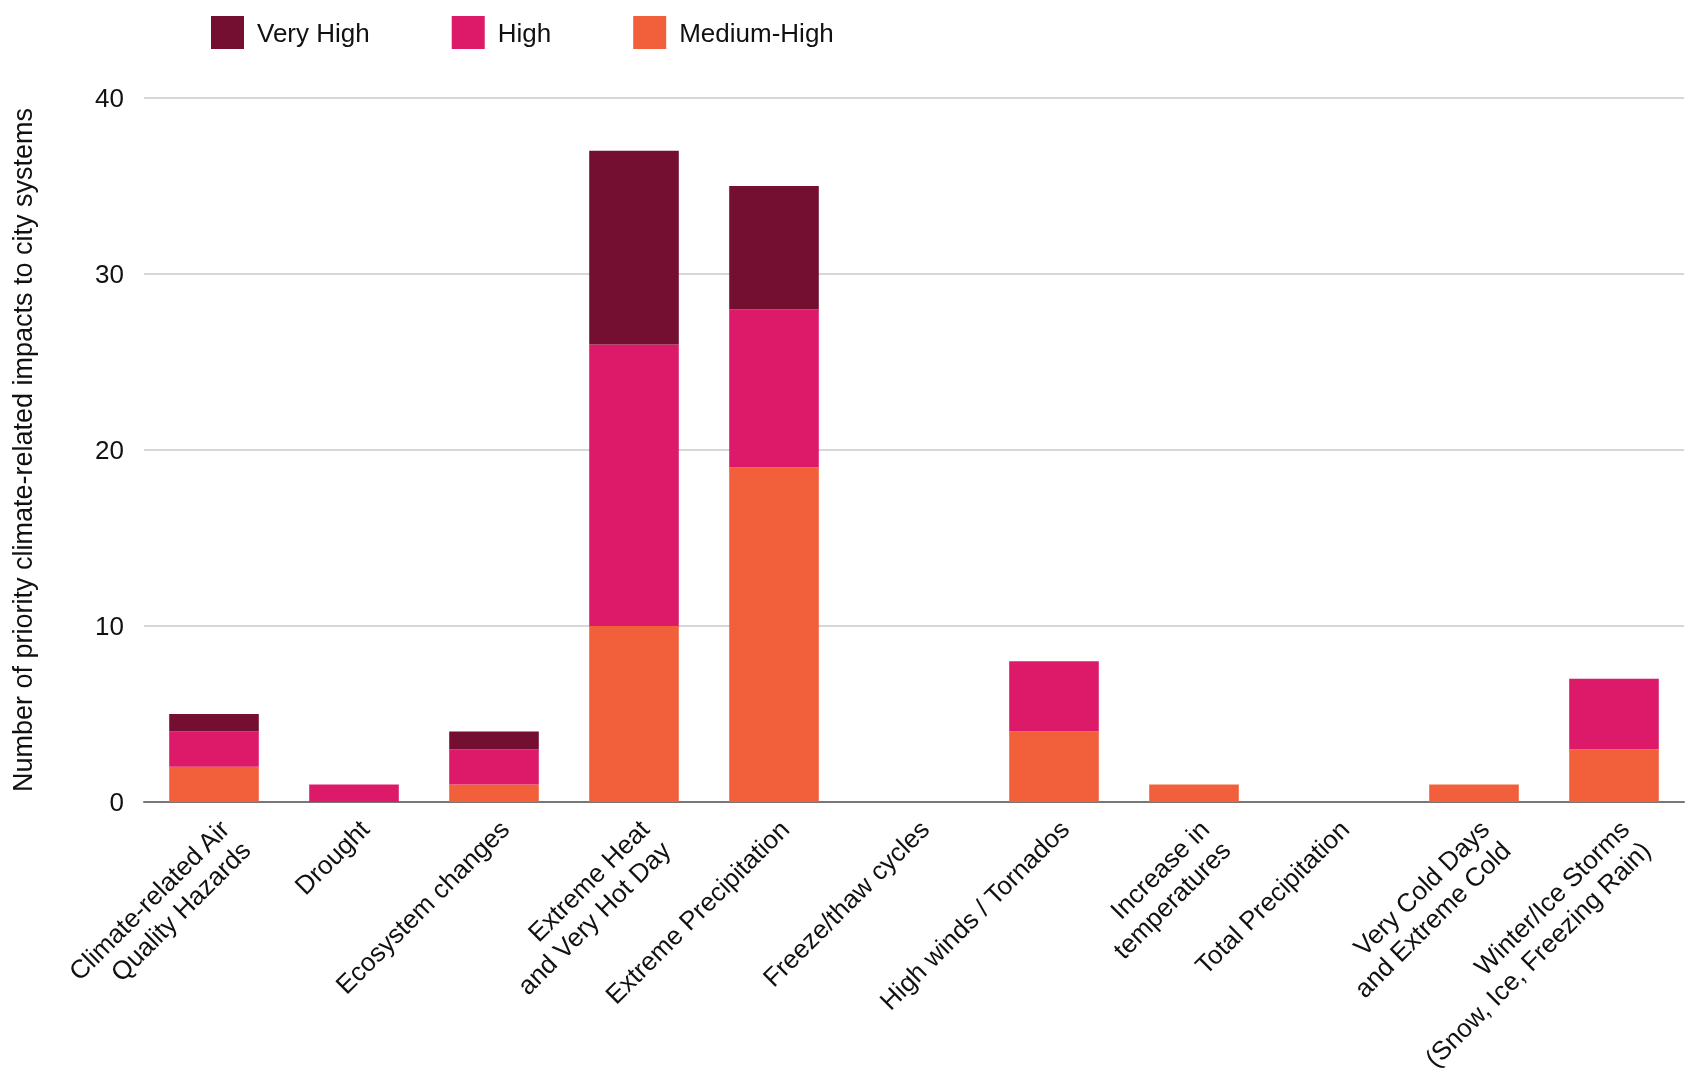  What do you see at coordinates (524, 32) in the screenshot?
I see `legend-label: High` at bounding box center [524, 32].